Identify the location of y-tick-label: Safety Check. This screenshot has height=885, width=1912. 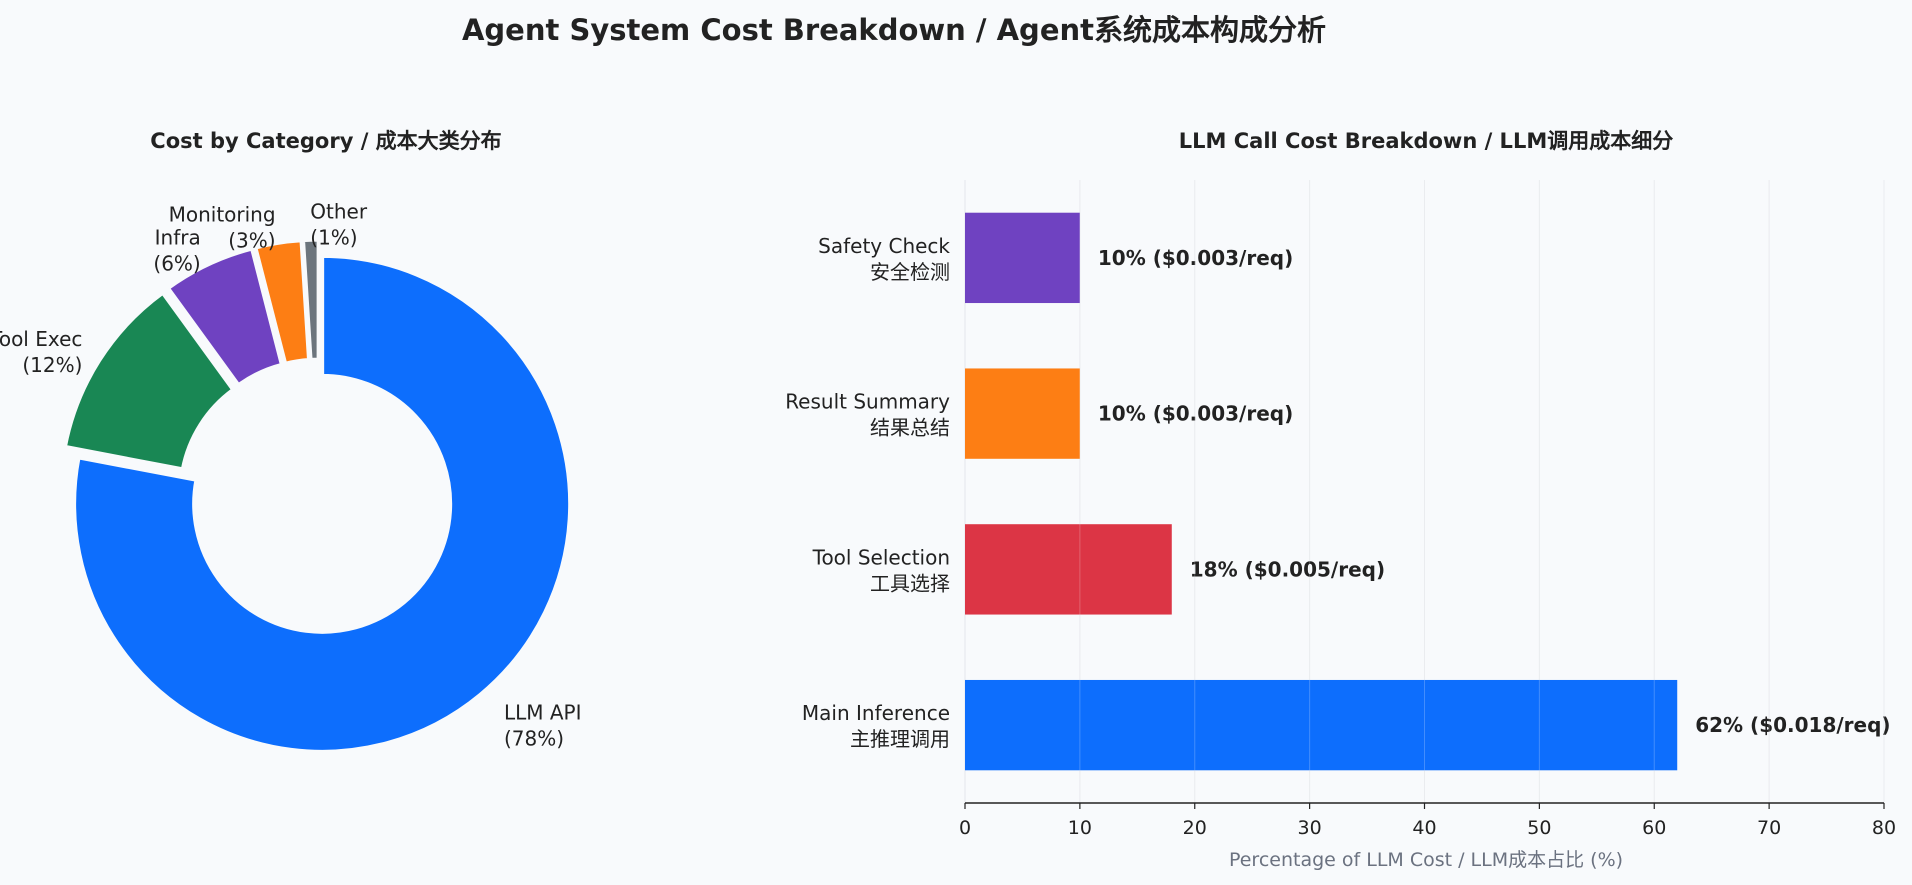
(884, 246).